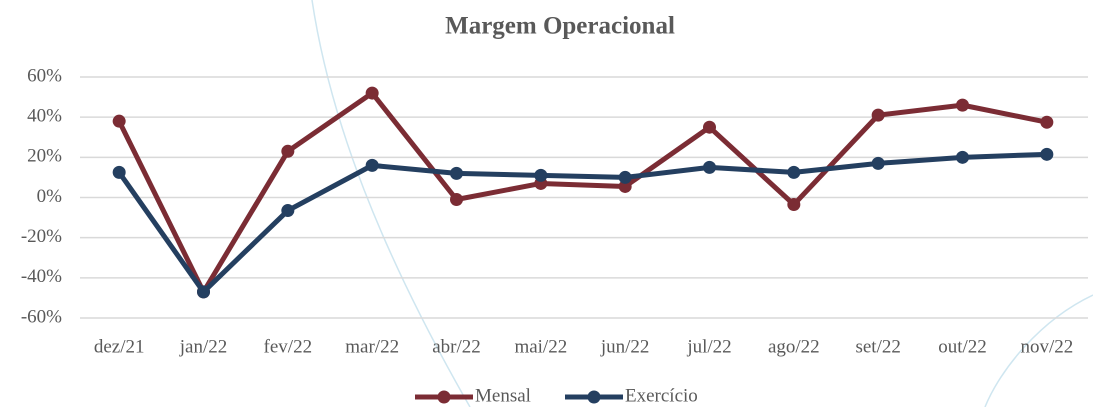 The width and height of the screenshot is (1093, 407). Describe the element at coordinates (44, 156) in the screenshot. I see `y-tick-label: 20%` at that location.